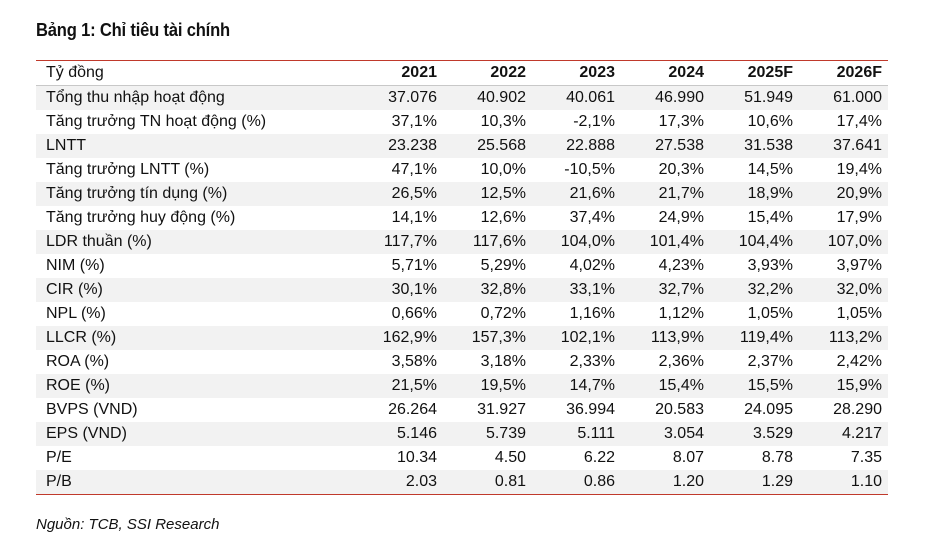 This screenshot has height=553, width=925. I want to click on unit-label: Tỷ đồng, so click(195, 73).